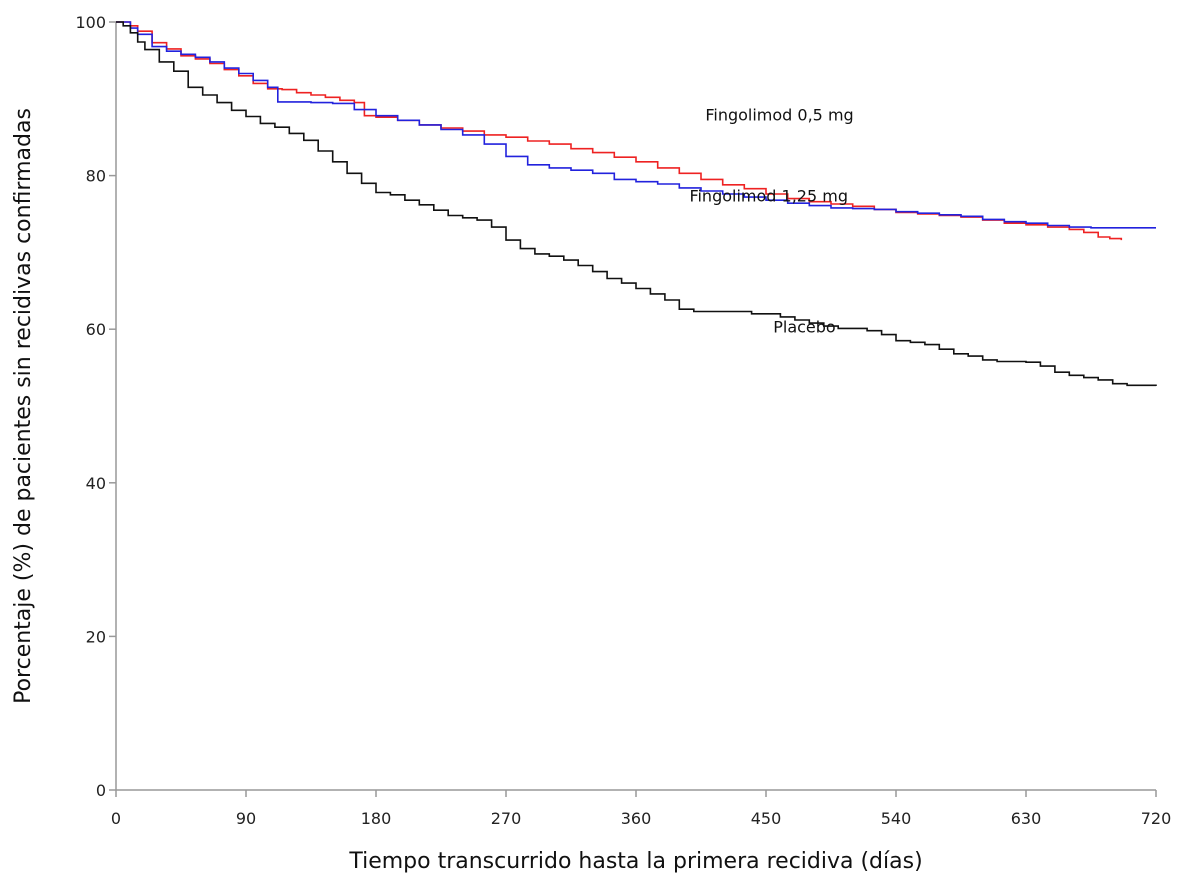 The height and width of the screenshot is (879, 1178). What do you see at coordinates (636, 818) in the screenshot?
I see `x-tick-label: 360` at bounding box center [636, 818].